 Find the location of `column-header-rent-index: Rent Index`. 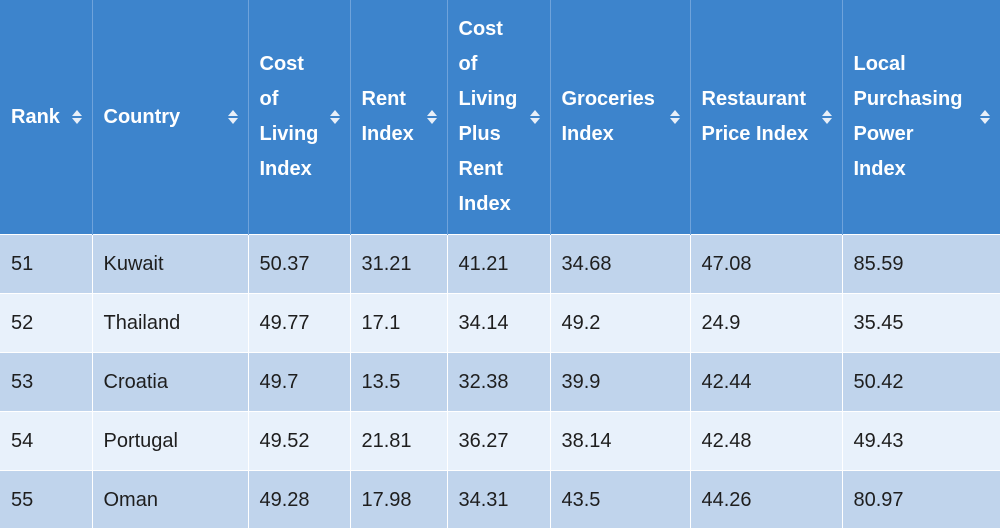

column-header-rent-index: Rent Index is located at coordinates (399, 117).